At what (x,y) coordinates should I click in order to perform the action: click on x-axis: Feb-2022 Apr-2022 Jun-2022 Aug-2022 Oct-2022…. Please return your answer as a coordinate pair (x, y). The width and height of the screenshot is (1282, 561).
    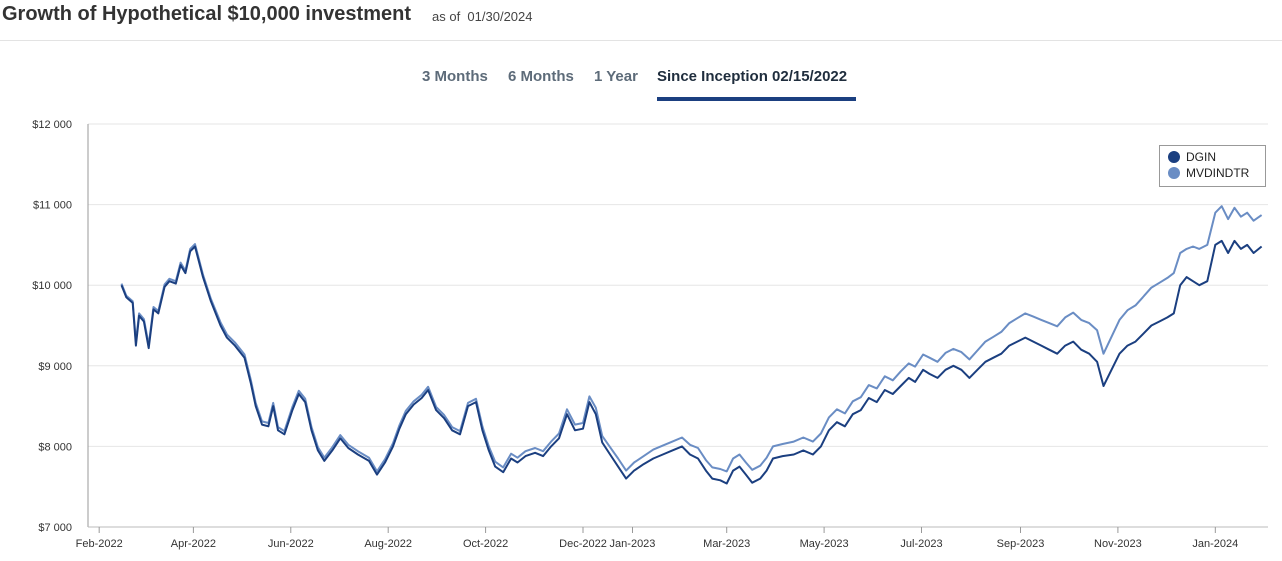
    Looking at the image, I should click on (672, 538).